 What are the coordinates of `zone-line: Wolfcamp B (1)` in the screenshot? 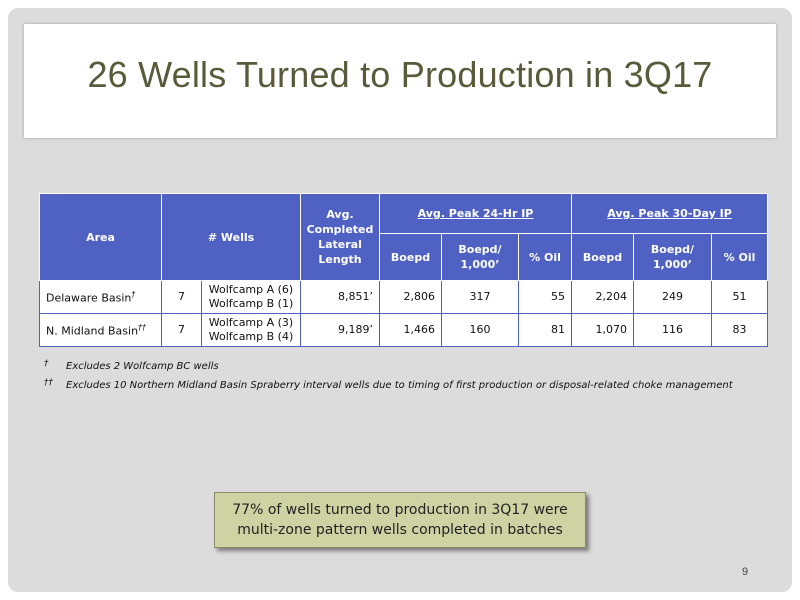 It's located at (251, 303).